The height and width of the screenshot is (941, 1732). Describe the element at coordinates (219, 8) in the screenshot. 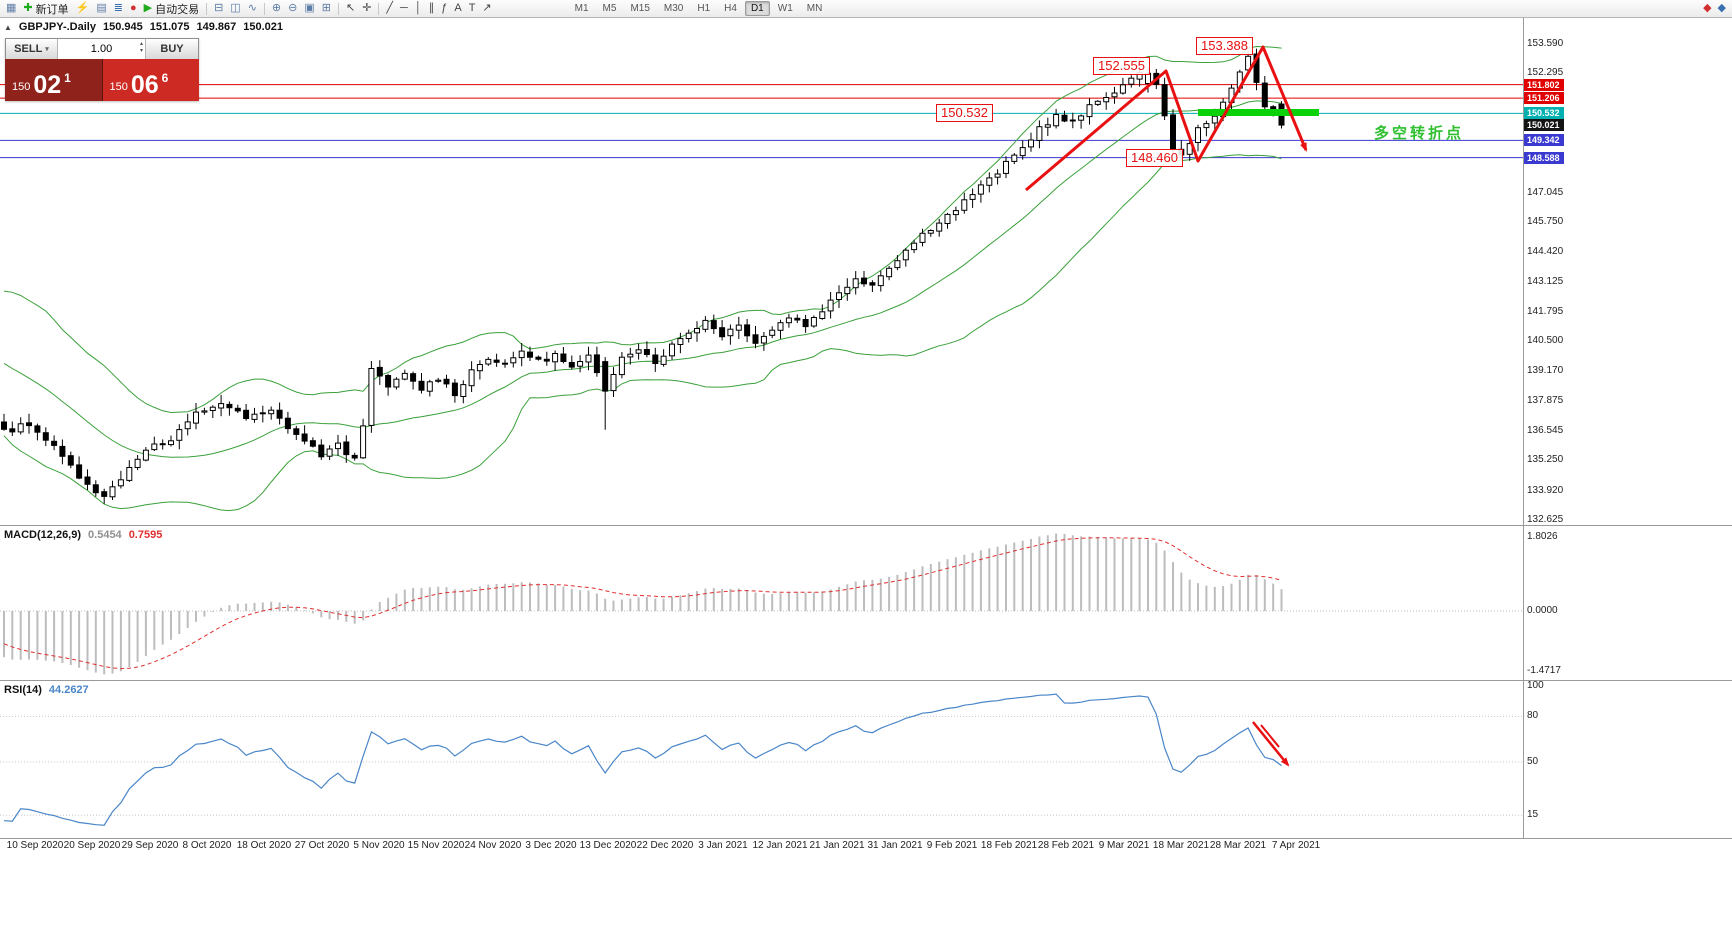

I see `bar-chart-icon: ⊟` at that location.